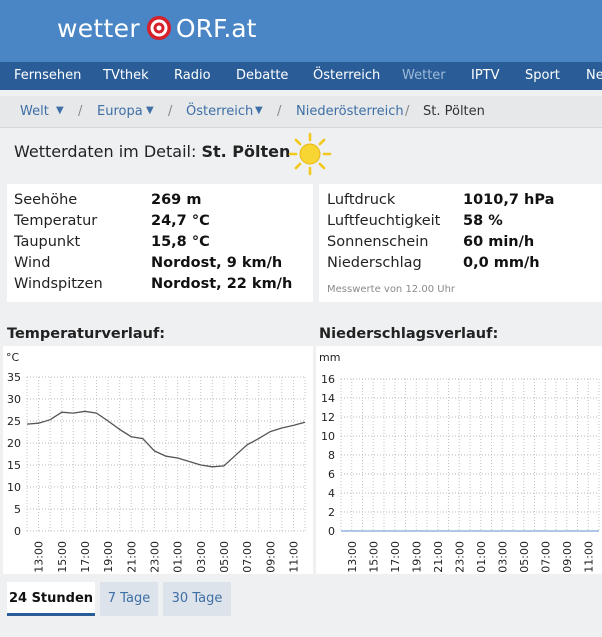  I want to click on page-title: Wetterdaten im Detail: St. Pölten, so click(152, 151).